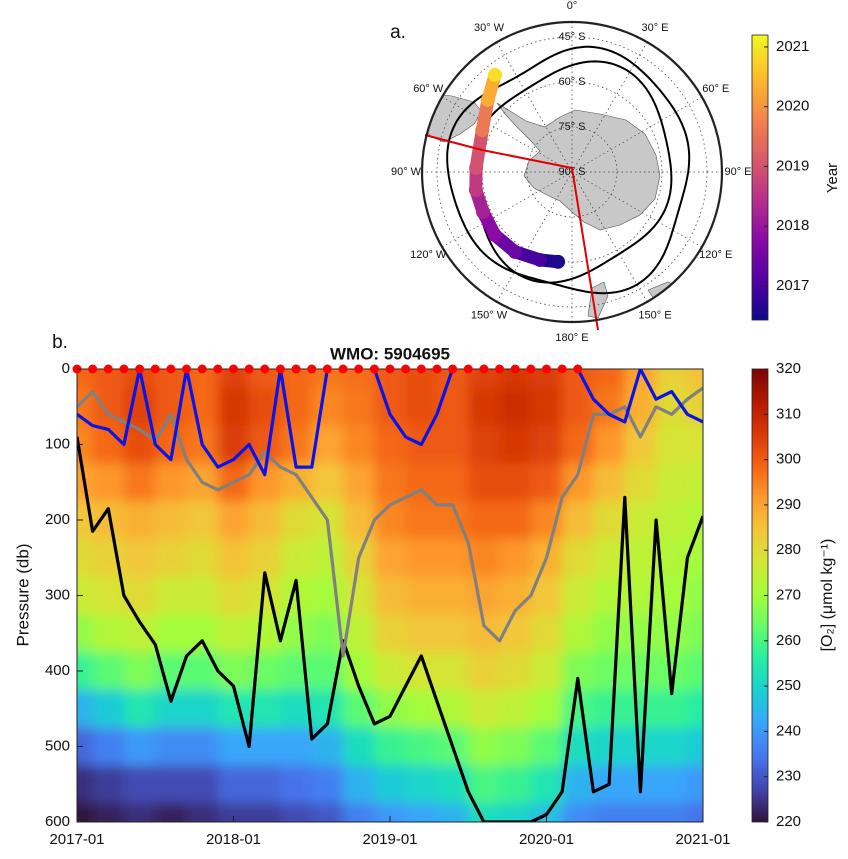 This screenshot has height=859, width=848. I want to click on colorbar-tick-label: 2021, so click(792, 46).